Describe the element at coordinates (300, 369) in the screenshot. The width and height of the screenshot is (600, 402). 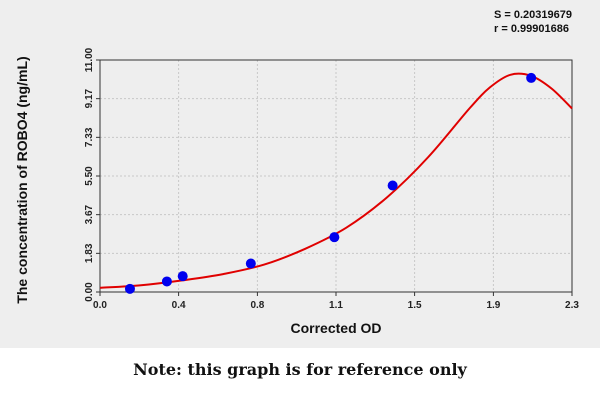
I see `reference-note: Note: this graph is for reference only` at that location.